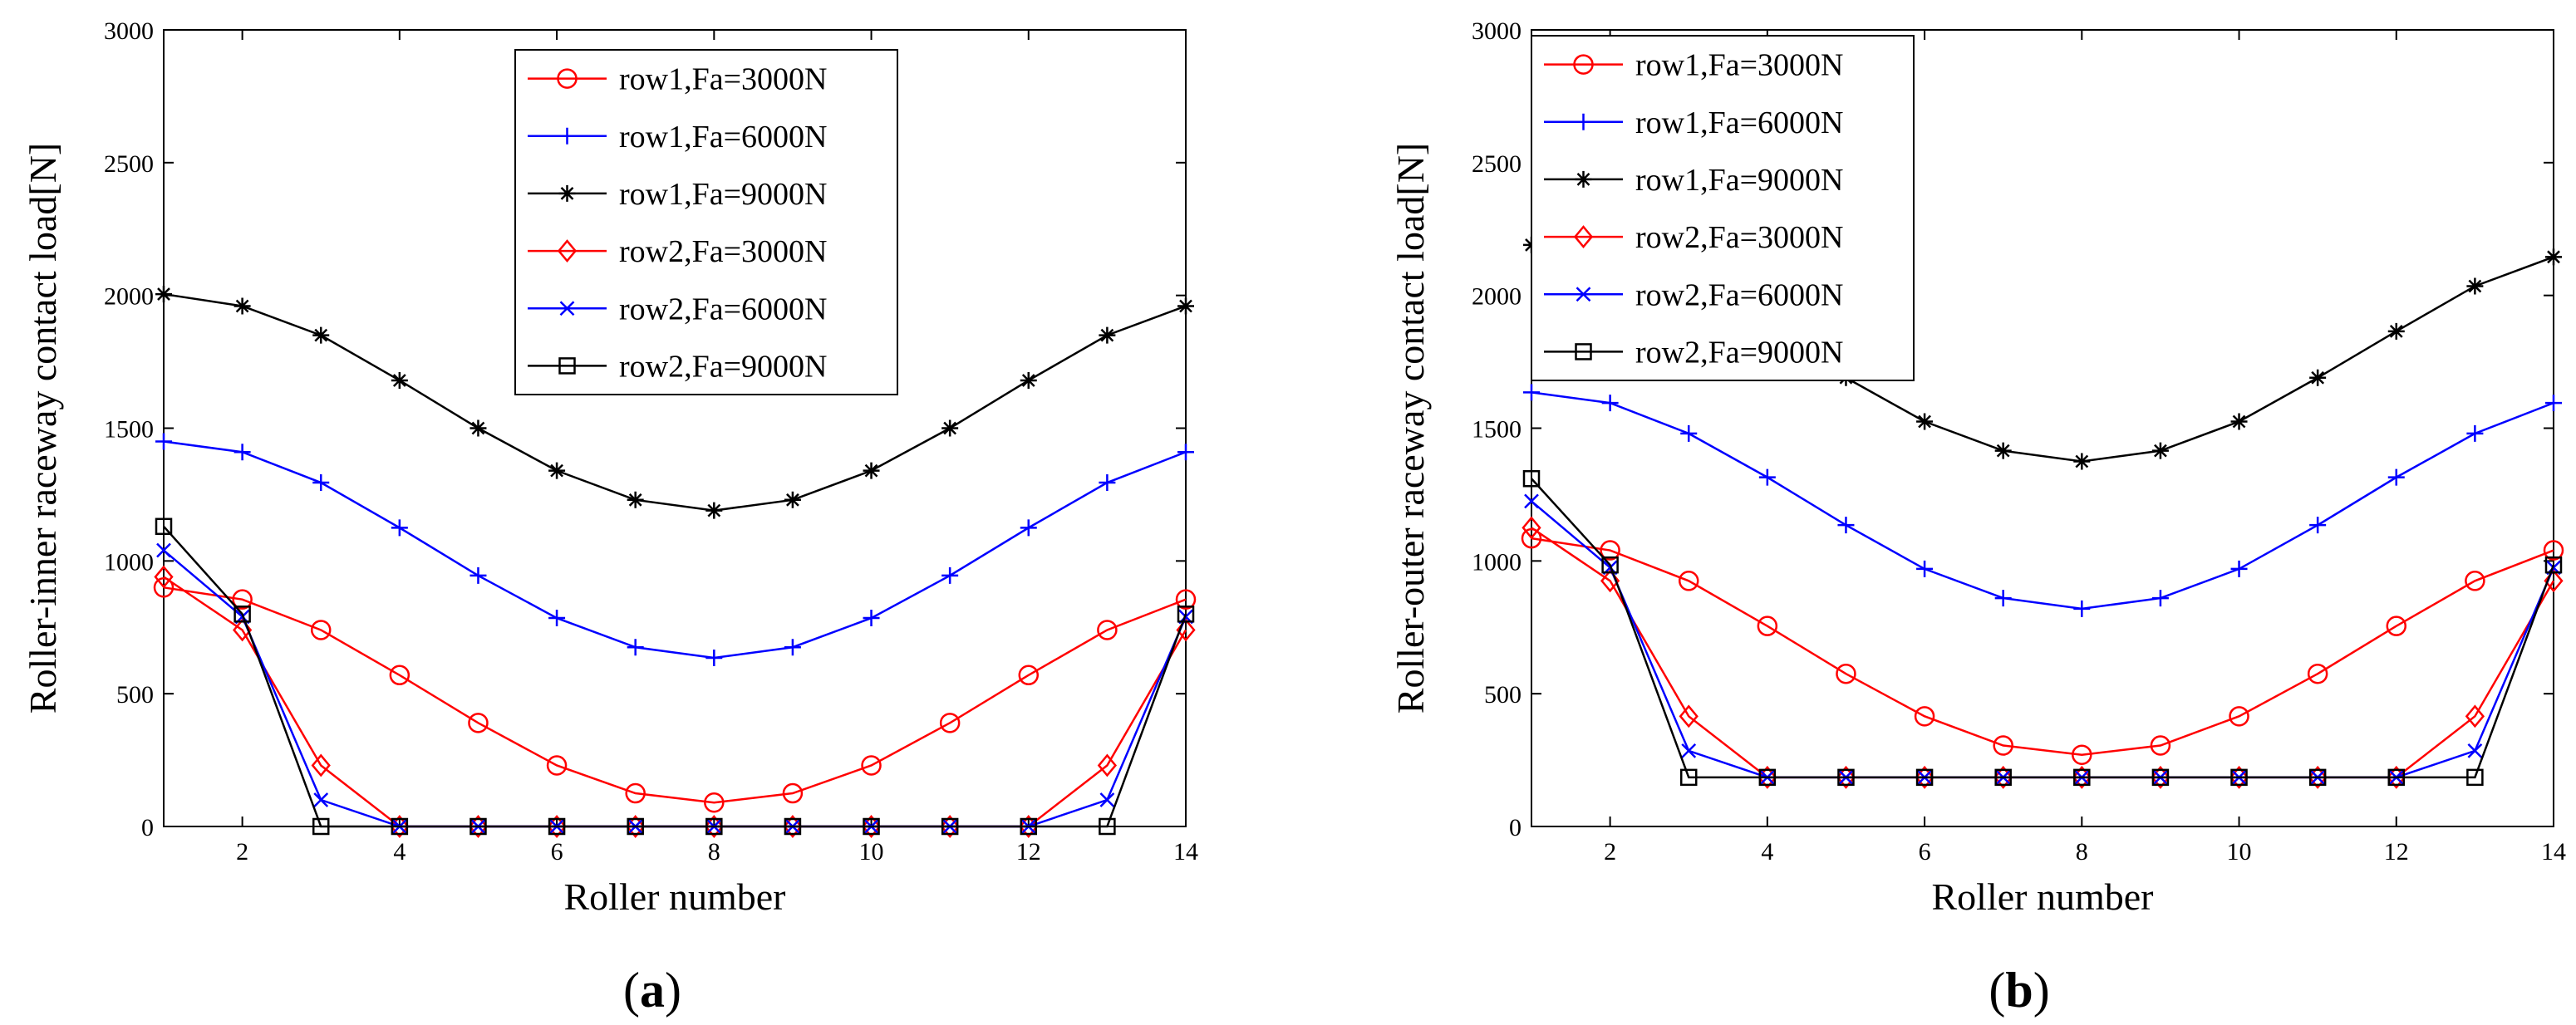 Image resolution: width=2576 pixels, height=1025 pixels. What do you see at coordinates (1739, 65) in the screenshot?
I see `legend-entry: row1,Fa=3000N` at bounding box center [1739, 65].